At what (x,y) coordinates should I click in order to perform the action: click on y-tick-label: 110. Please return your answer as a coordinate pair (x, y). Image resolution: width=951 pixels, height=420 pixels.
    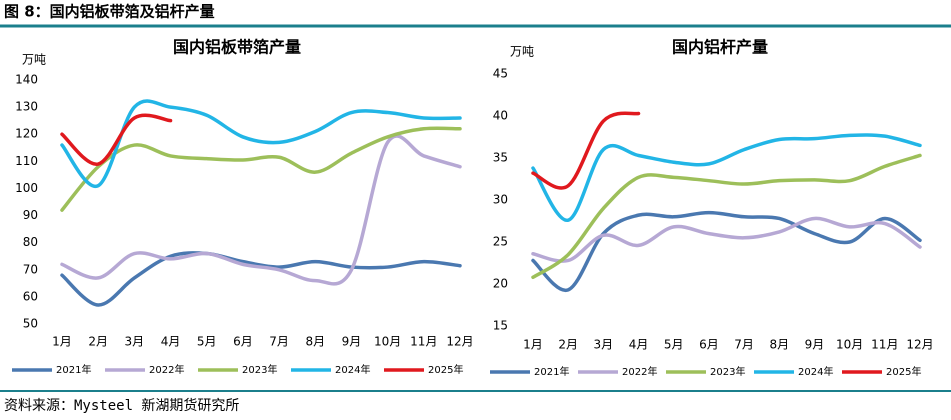
    Looking at the image, I should click on (26, 161).